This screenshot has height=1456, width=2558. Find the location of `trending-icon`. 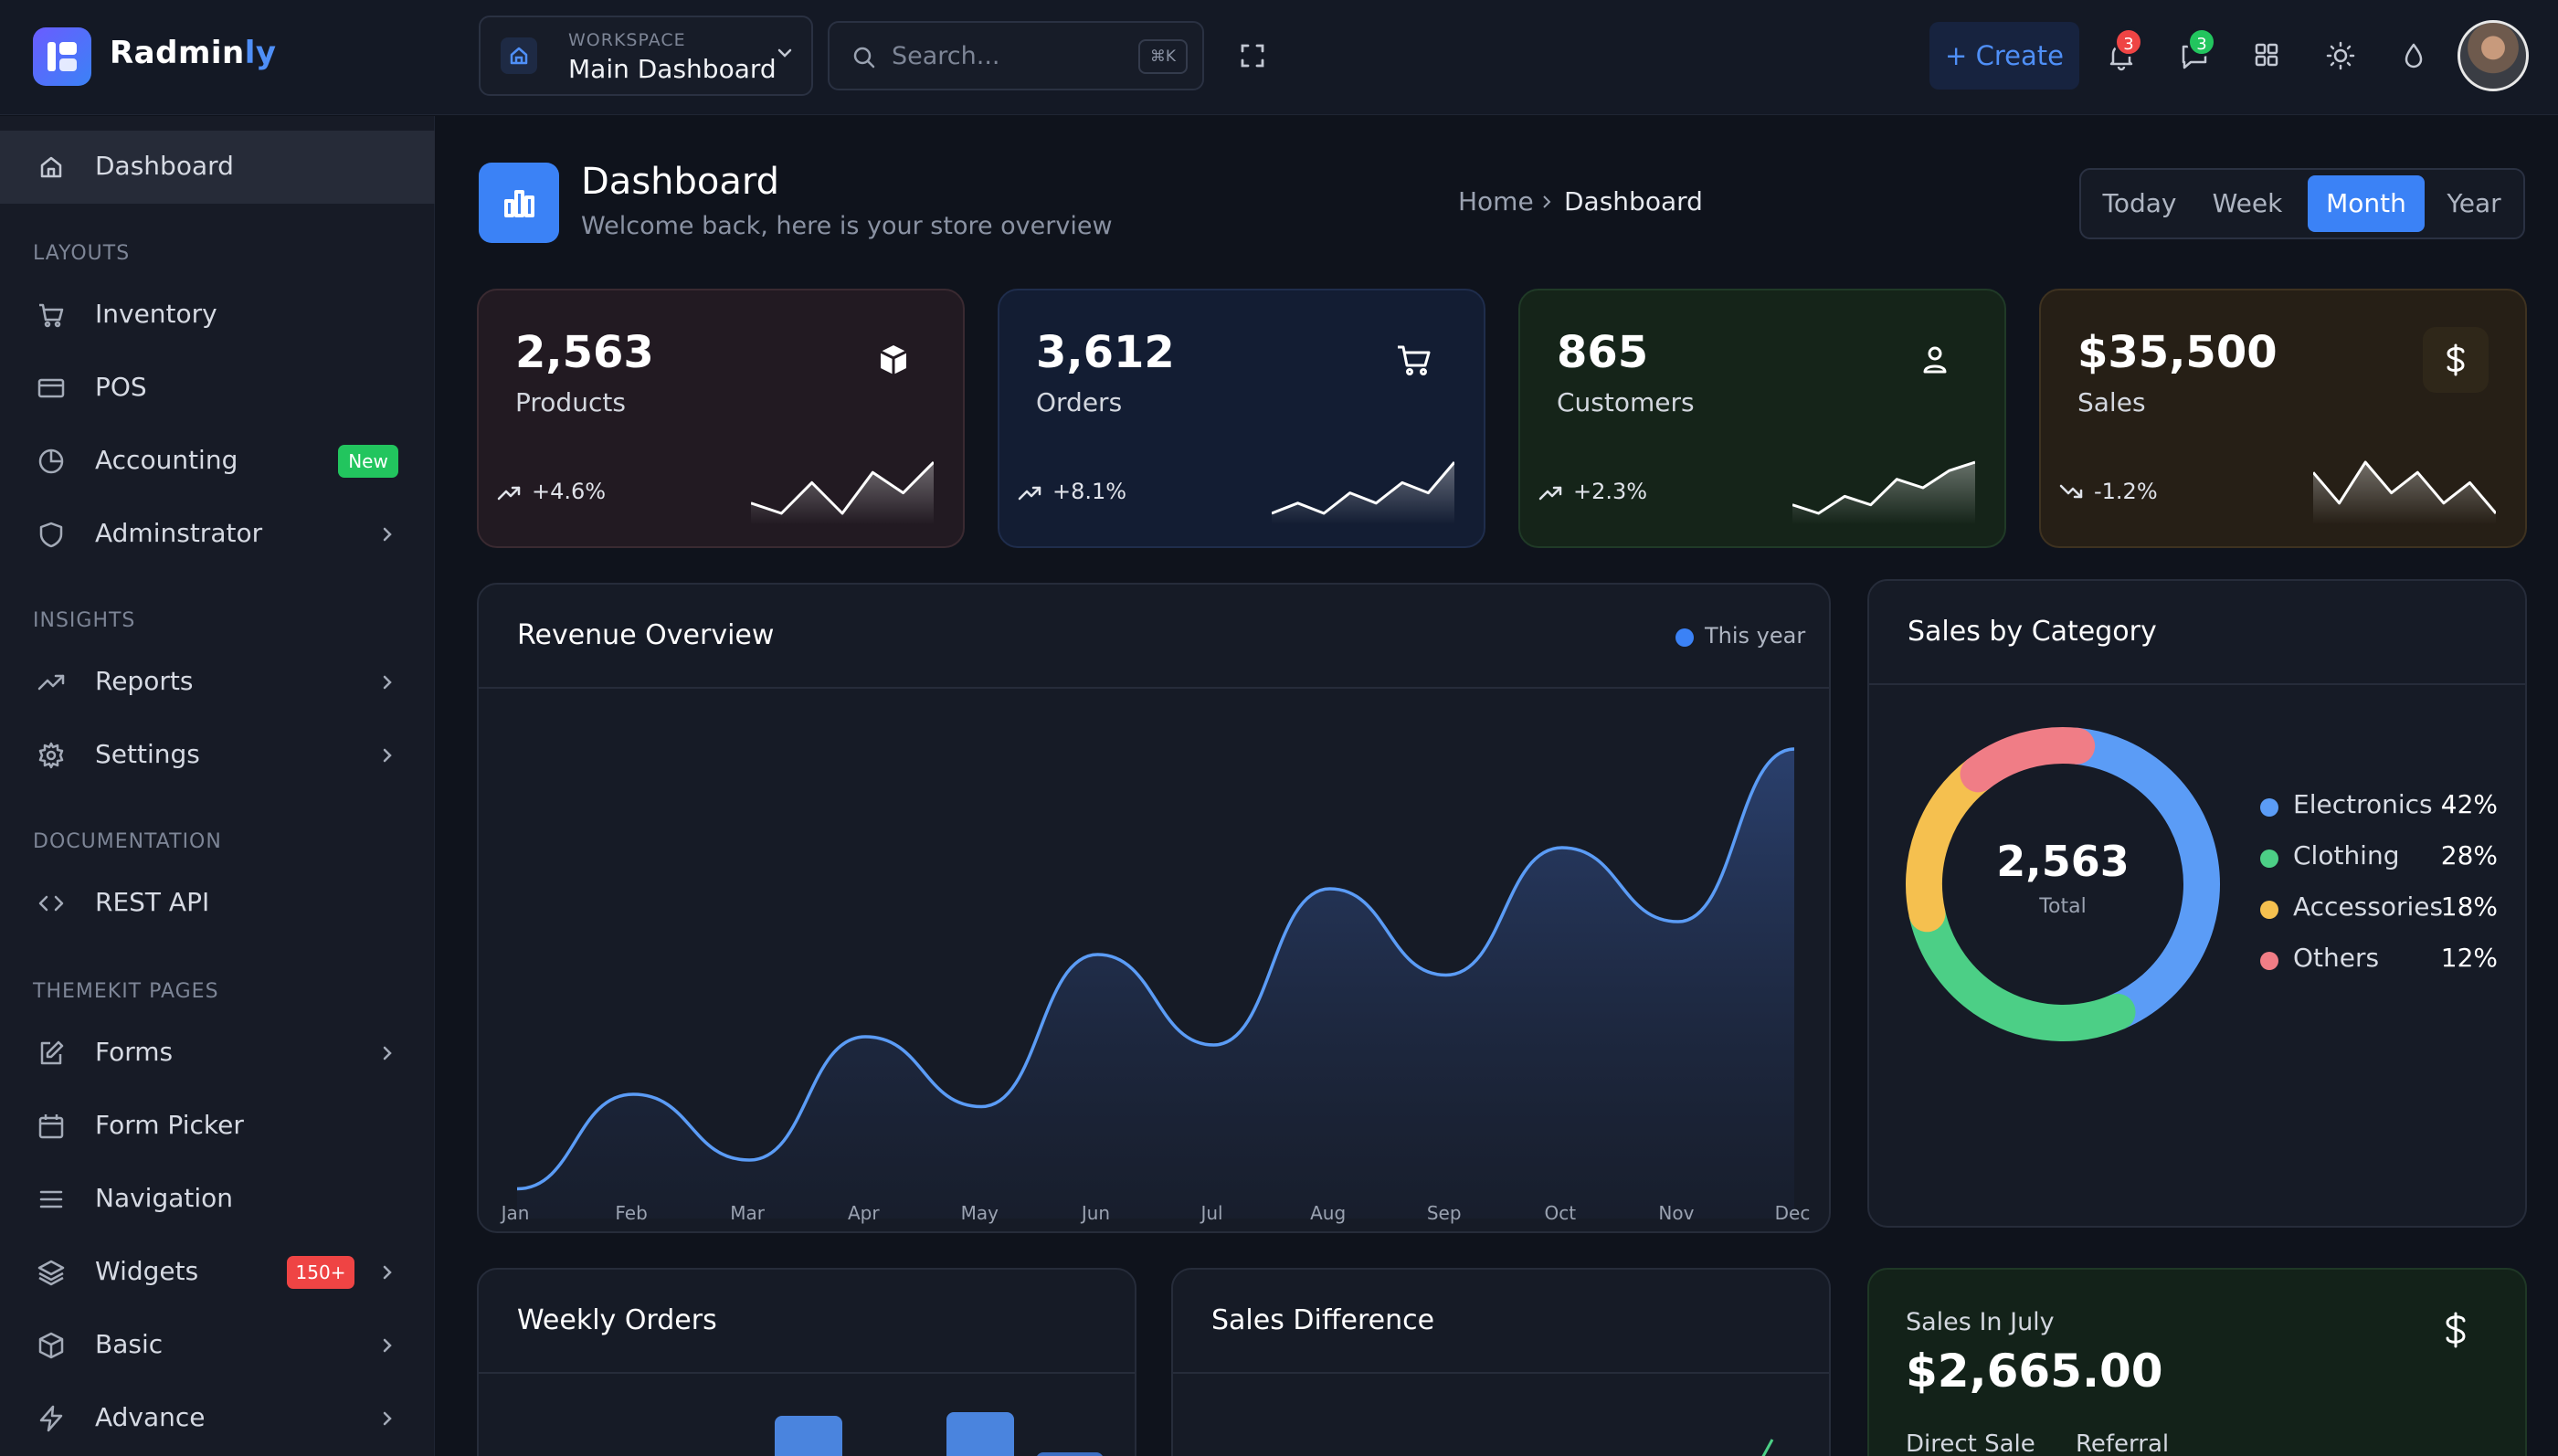

trending-icon is located at coordinates (52, 683).